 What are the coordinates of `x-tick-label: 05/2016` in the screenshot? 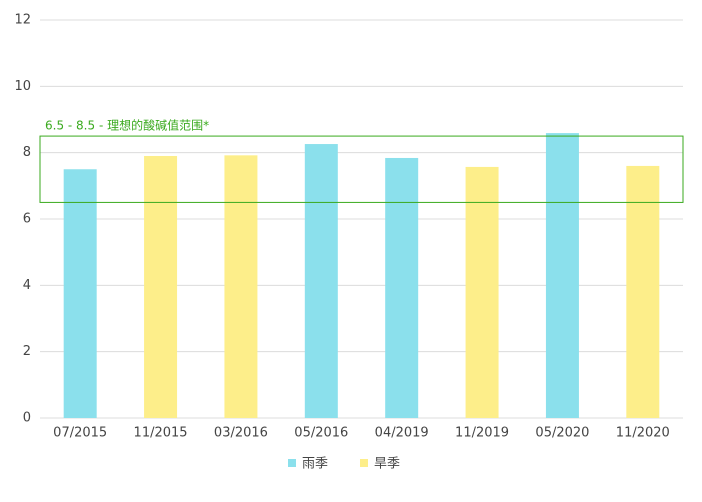 It's located at (321, 433).